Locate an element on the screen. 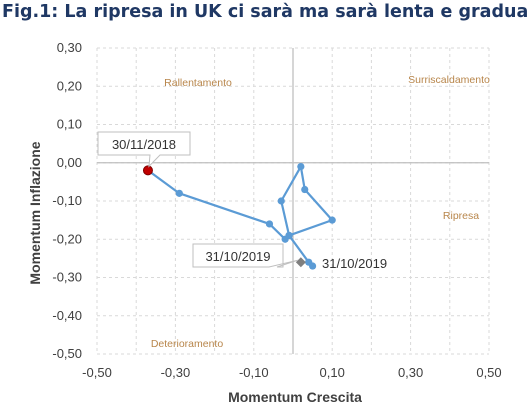 Image resolution: width=527 pixels, height=417 pixels. y-tick-label: 0,20 is located at coordinates (69, 85).